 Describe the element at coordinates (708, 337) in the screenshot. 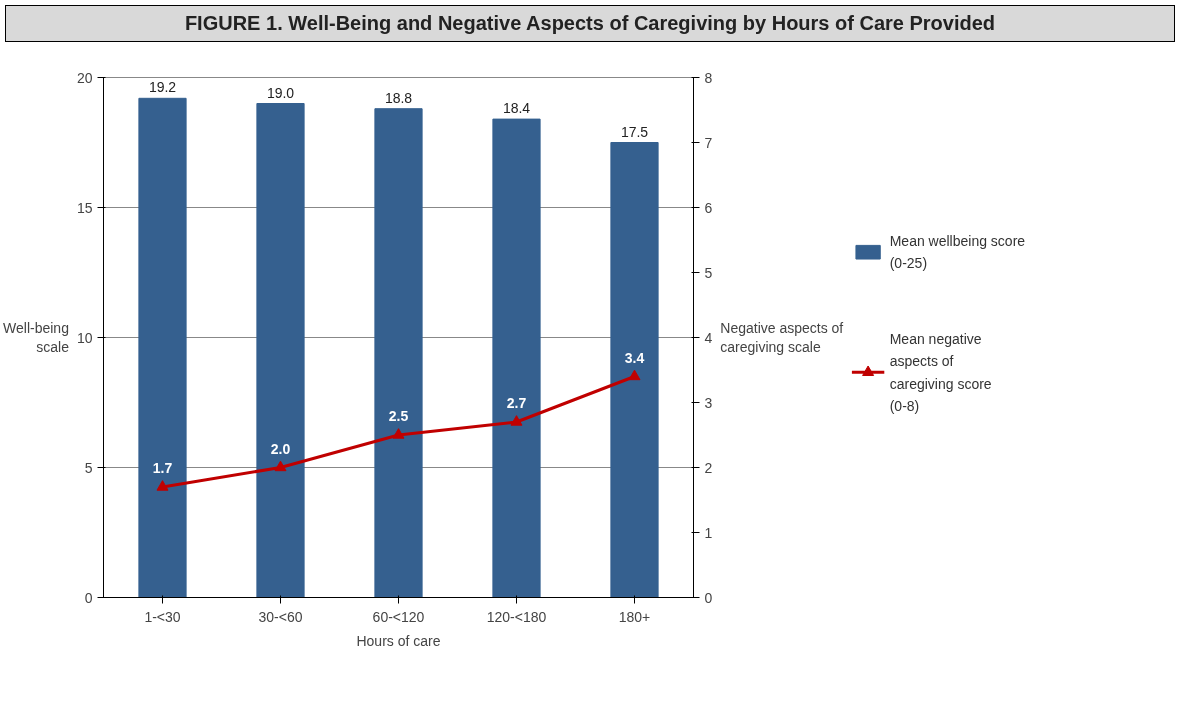

I see `y2-tick-label: 4` at that location.